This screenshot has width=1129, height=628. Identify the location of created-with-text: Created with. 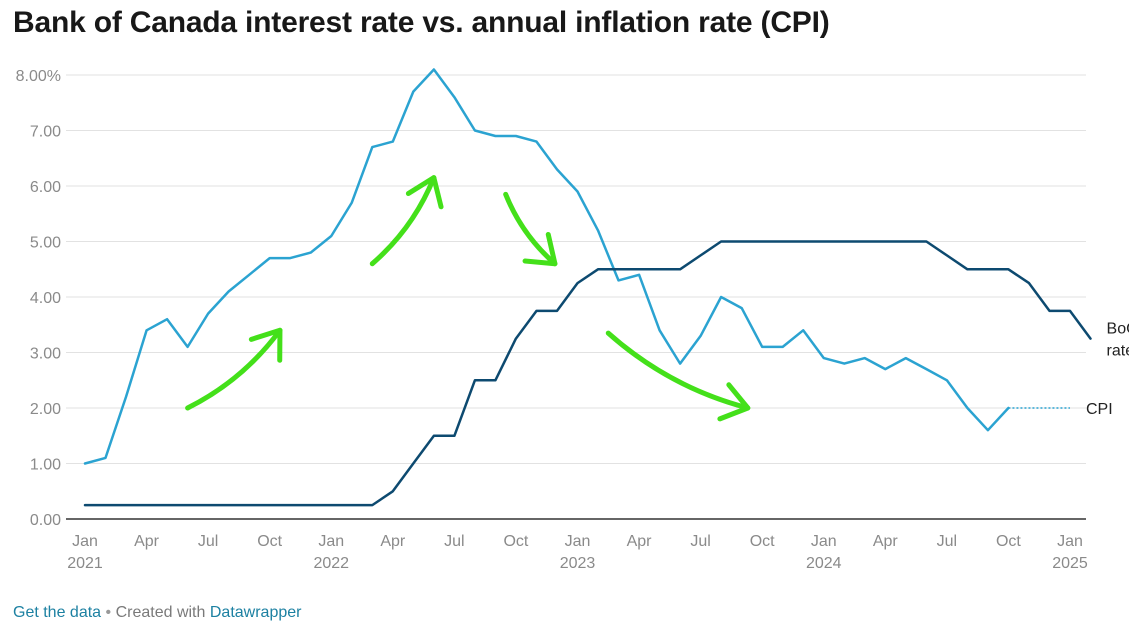
(160, 612).